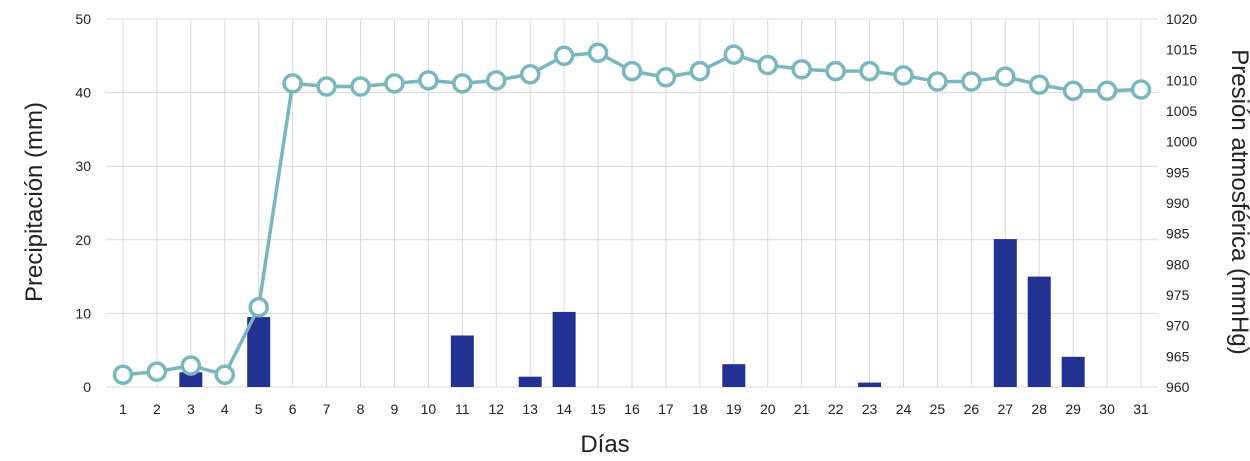  What do you see at coordinates (904, 409) in the screenshot?
I see `x-tick-label: 24` at bounding box center [904, 409].